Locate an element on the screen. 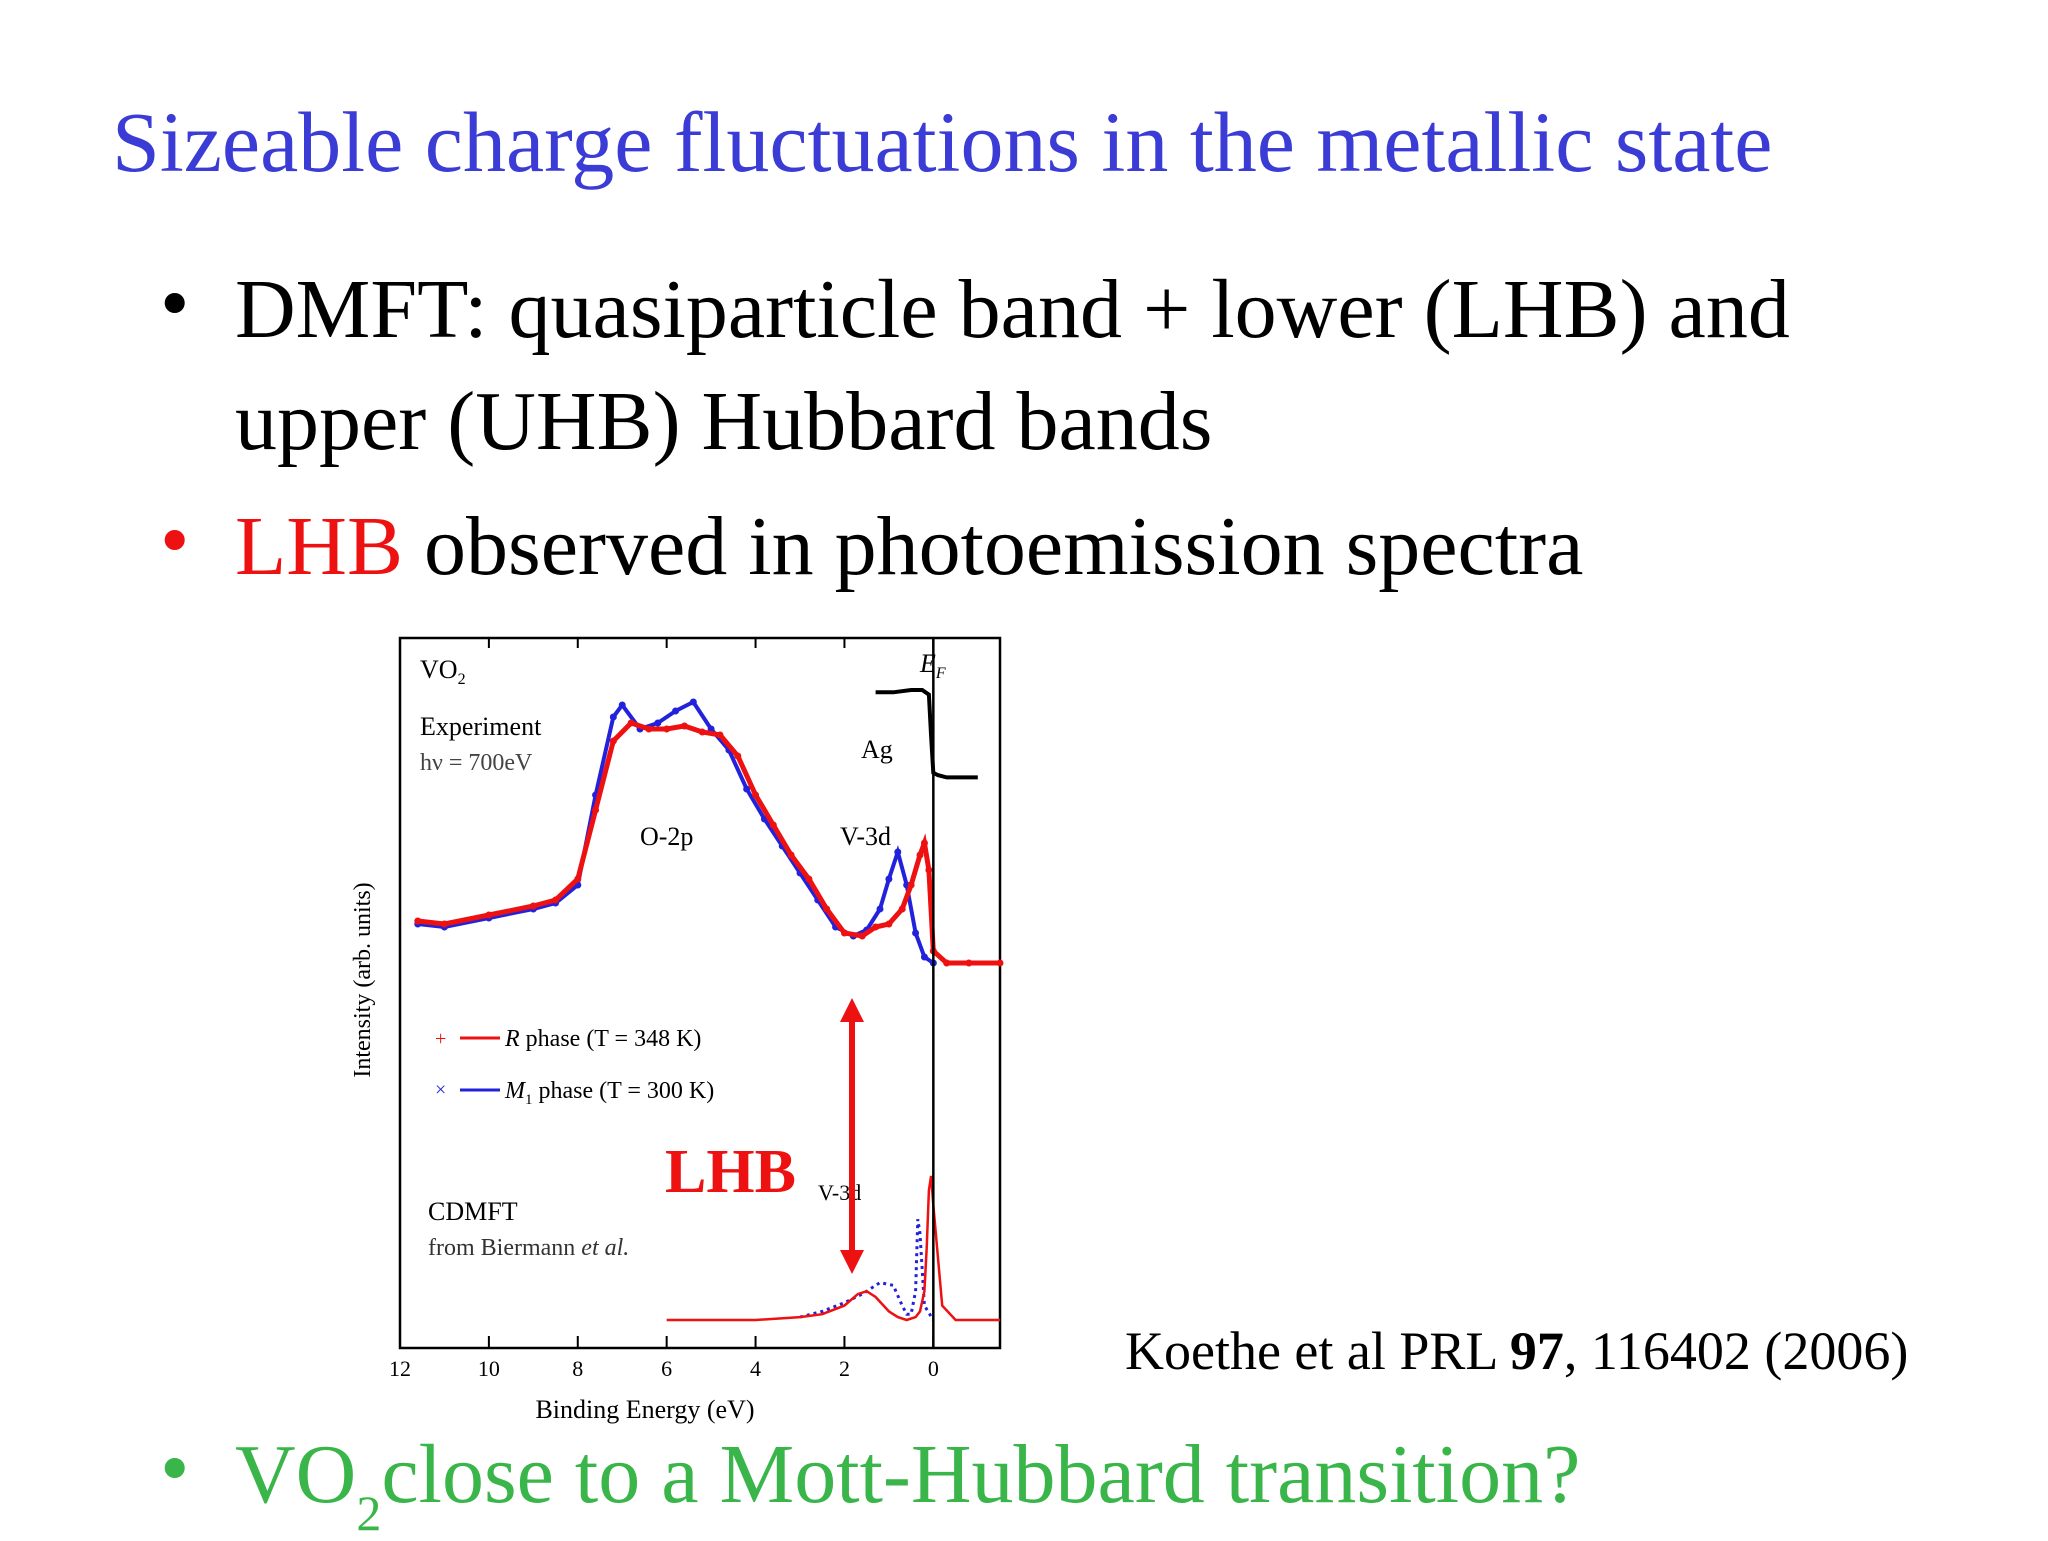 The width and height of the screenshot is (2048, 1541). legend-label-m1: M1 phase (T = 300 K) is located at coordinates (609, 1093).